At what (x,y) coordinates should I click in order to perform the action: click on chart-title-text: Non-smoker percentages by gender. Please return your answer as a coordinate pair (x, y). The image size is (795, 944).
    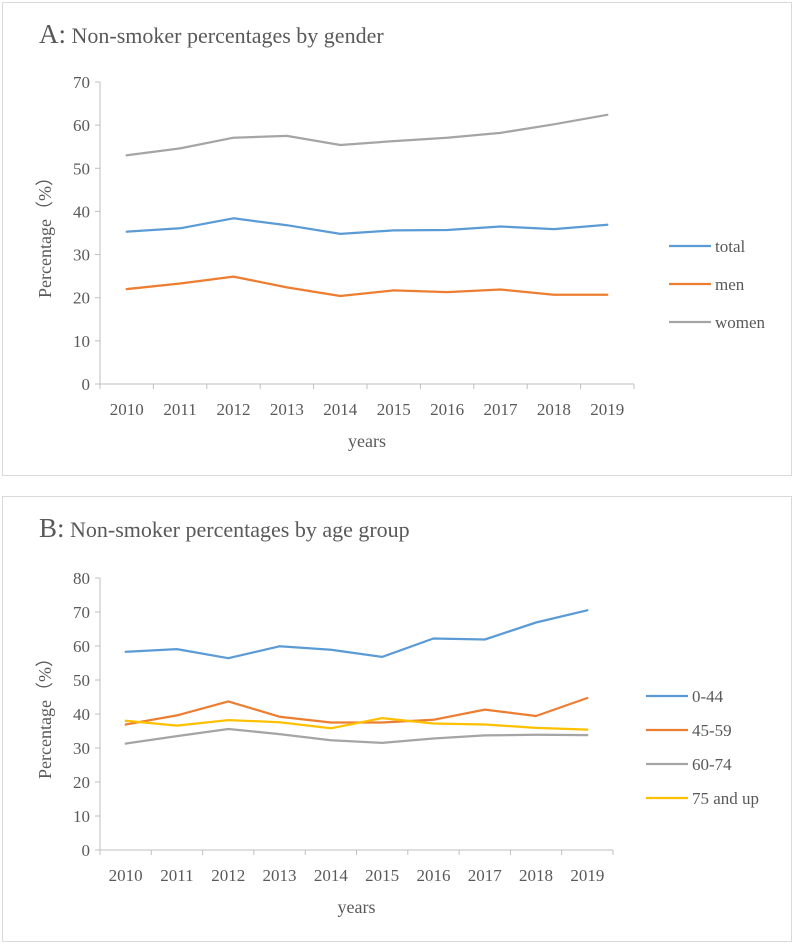
    Looking at the image, I should click on (227, 35).